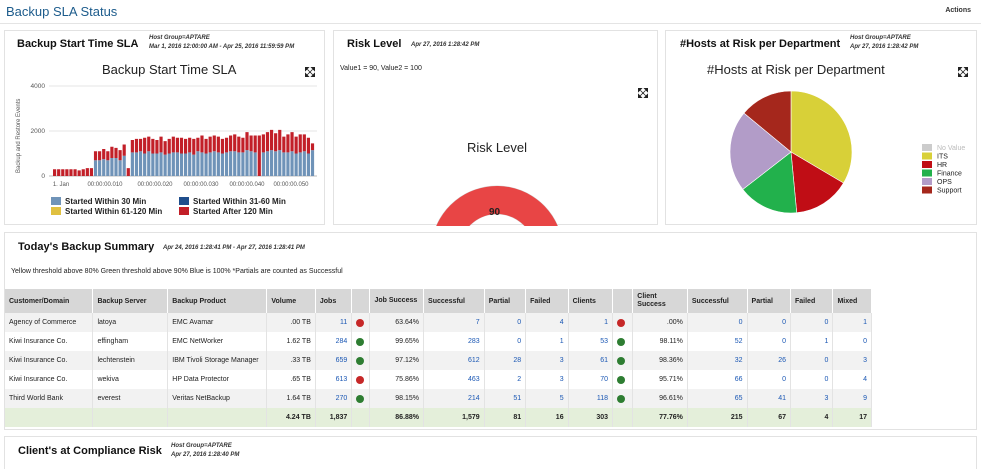  Describe the element at coordinates (812, 341) in the screenshot. I see `cell-c-failed: 1` at that location.